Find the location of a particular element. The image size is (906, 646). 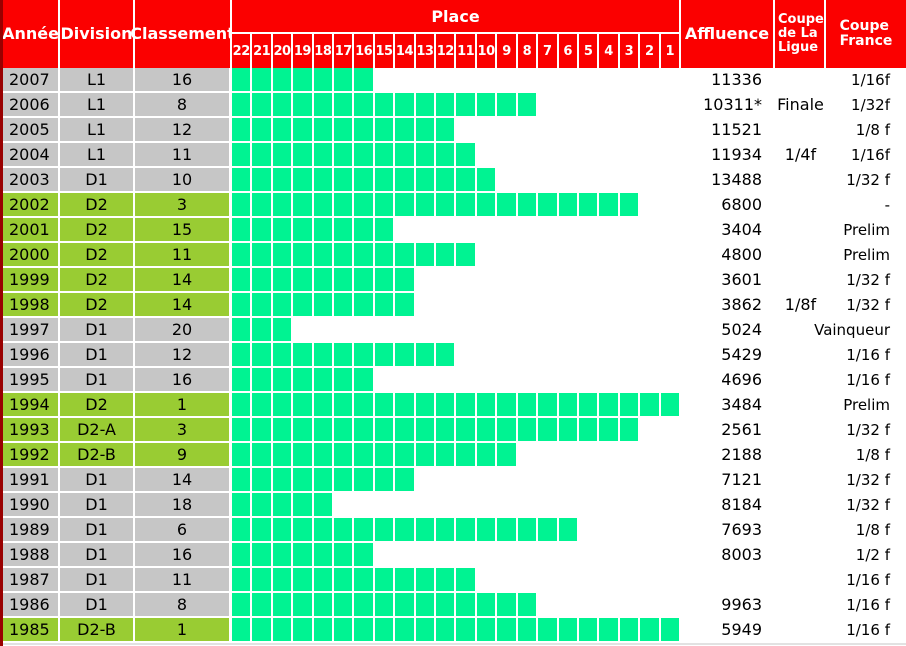

classement-cell-value: 11 is located at coordinates (182, 579).